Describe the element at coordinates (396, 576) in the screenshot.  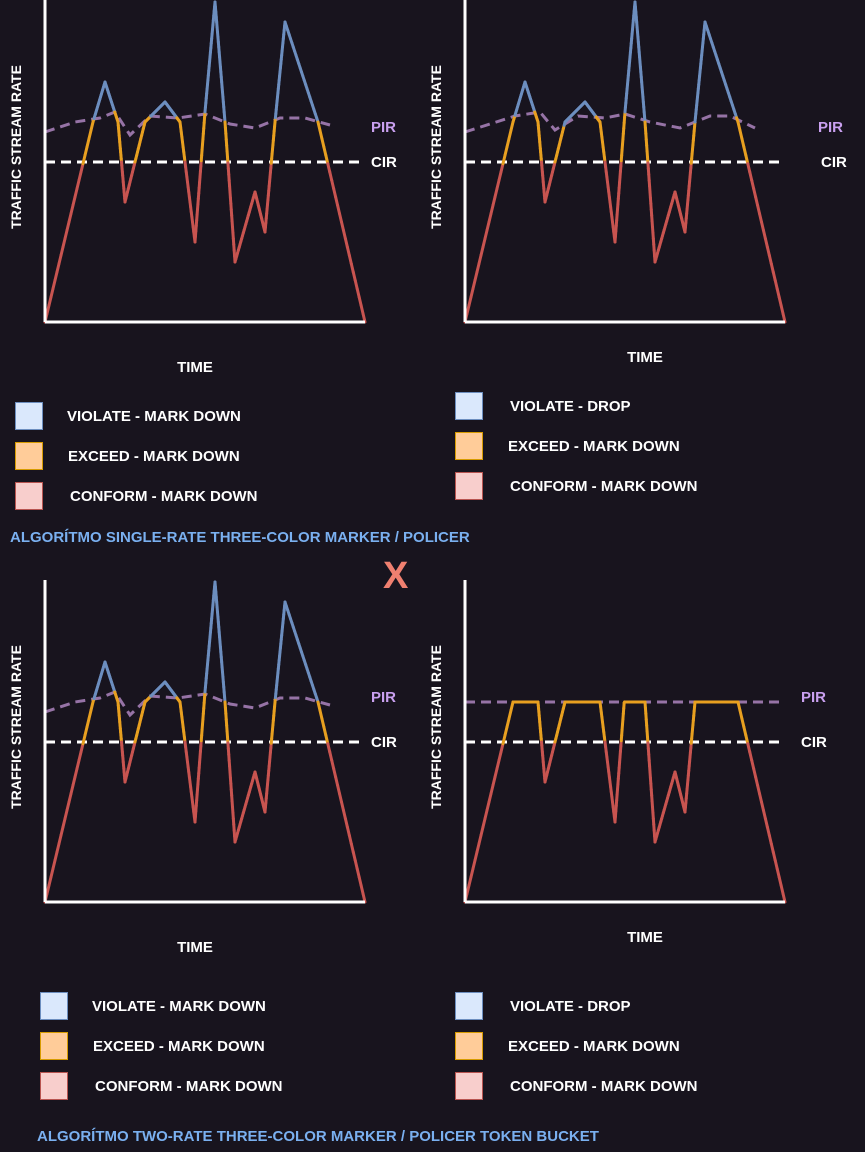
I see `versus-separator: X` at that location.